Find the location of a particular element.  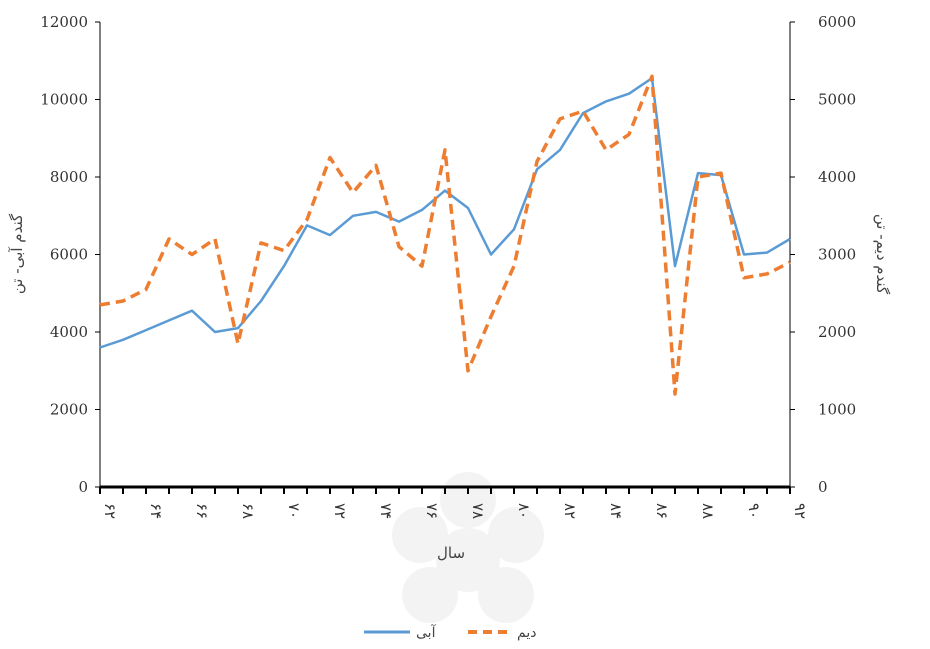

y-left-tick-label: 10000 is located at coordinates (64, 100).